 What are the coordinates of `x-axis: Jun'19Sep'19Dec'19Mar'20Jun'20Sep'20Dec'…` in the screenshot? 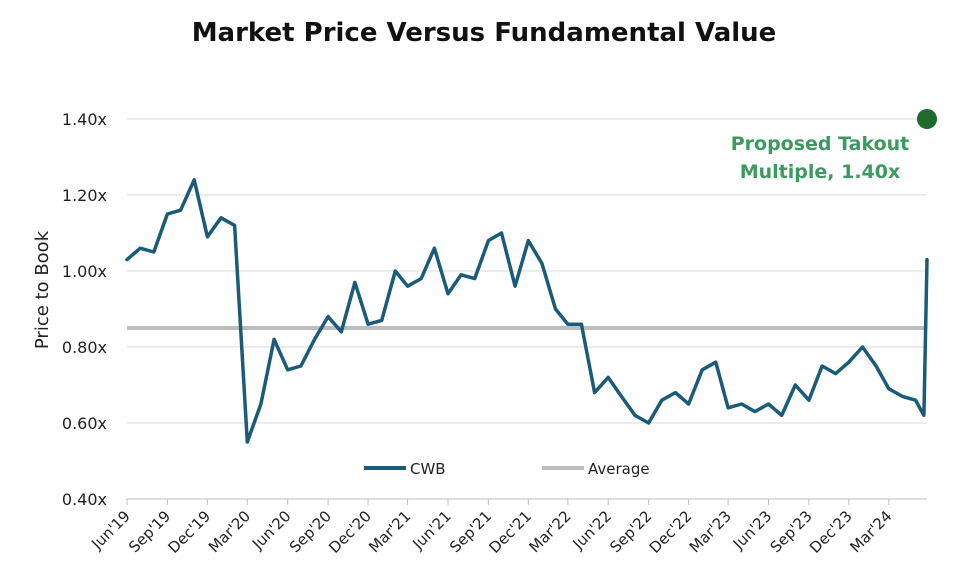 It's located at (507, 527).